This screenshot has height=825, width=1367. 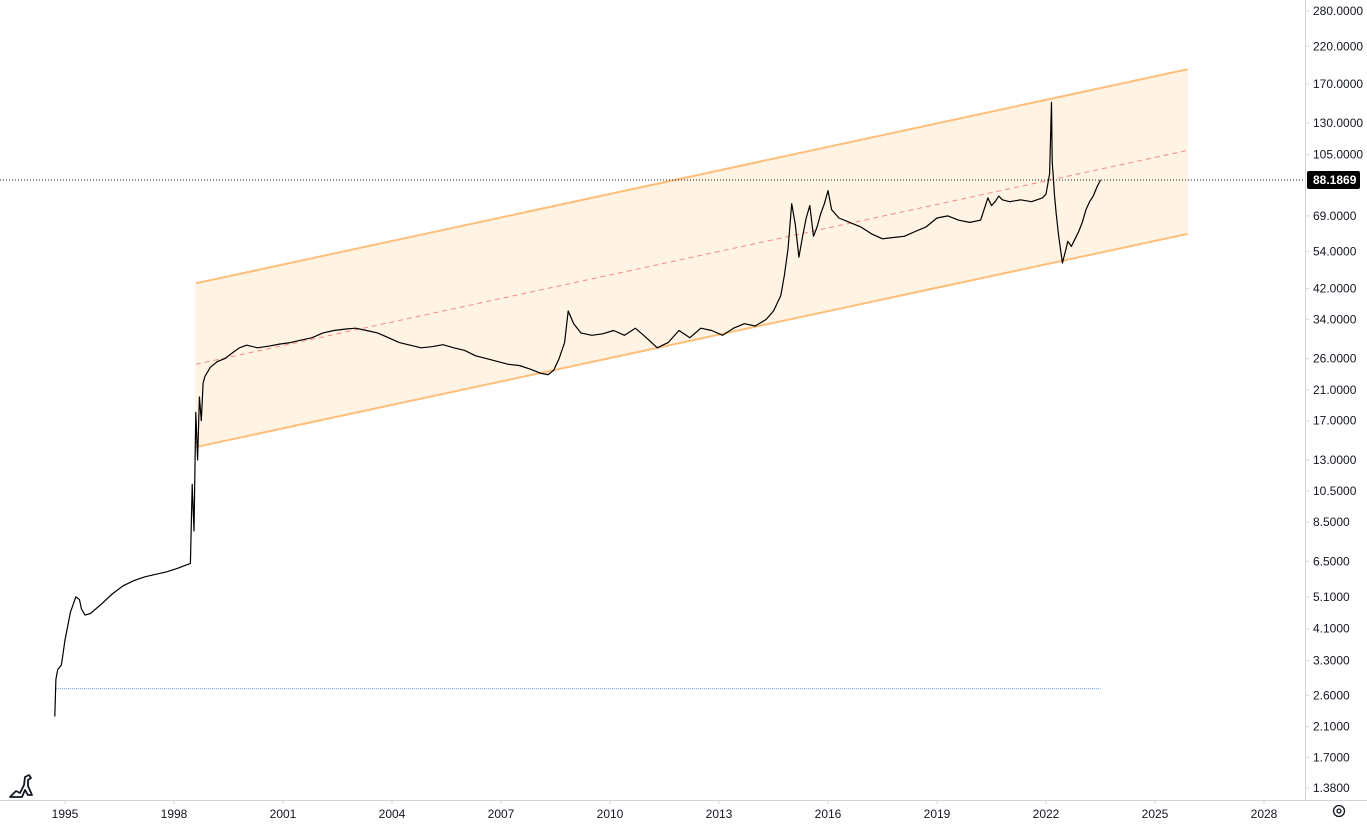 What do you see at coordinates (1338, 84) in the screenshot?
I see `y-tick-label-2: 170.0000` at bounding box center [1338, 84].